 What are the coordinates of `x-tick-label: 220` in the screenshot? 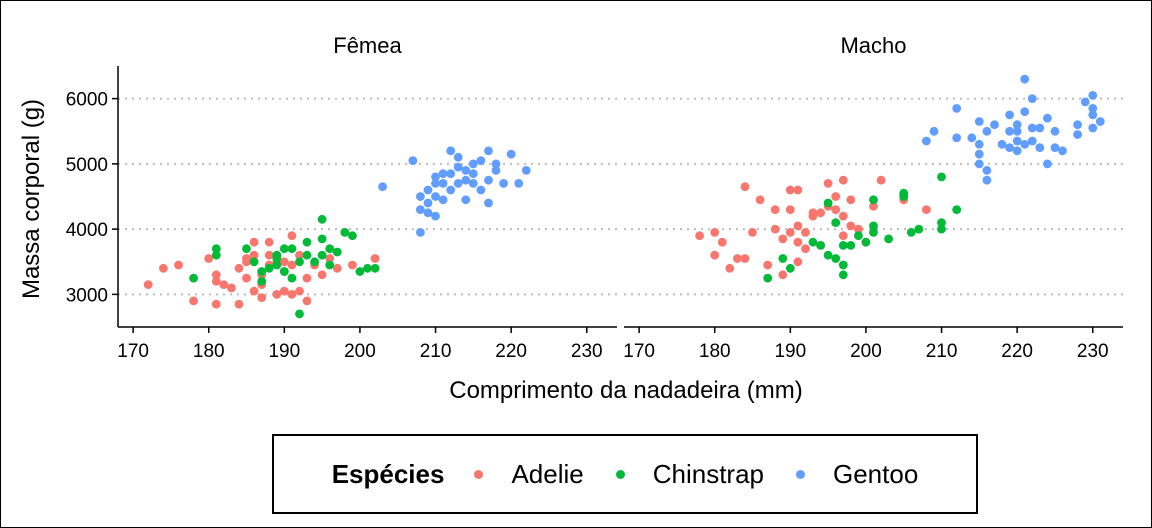 It's located at (511, 351).